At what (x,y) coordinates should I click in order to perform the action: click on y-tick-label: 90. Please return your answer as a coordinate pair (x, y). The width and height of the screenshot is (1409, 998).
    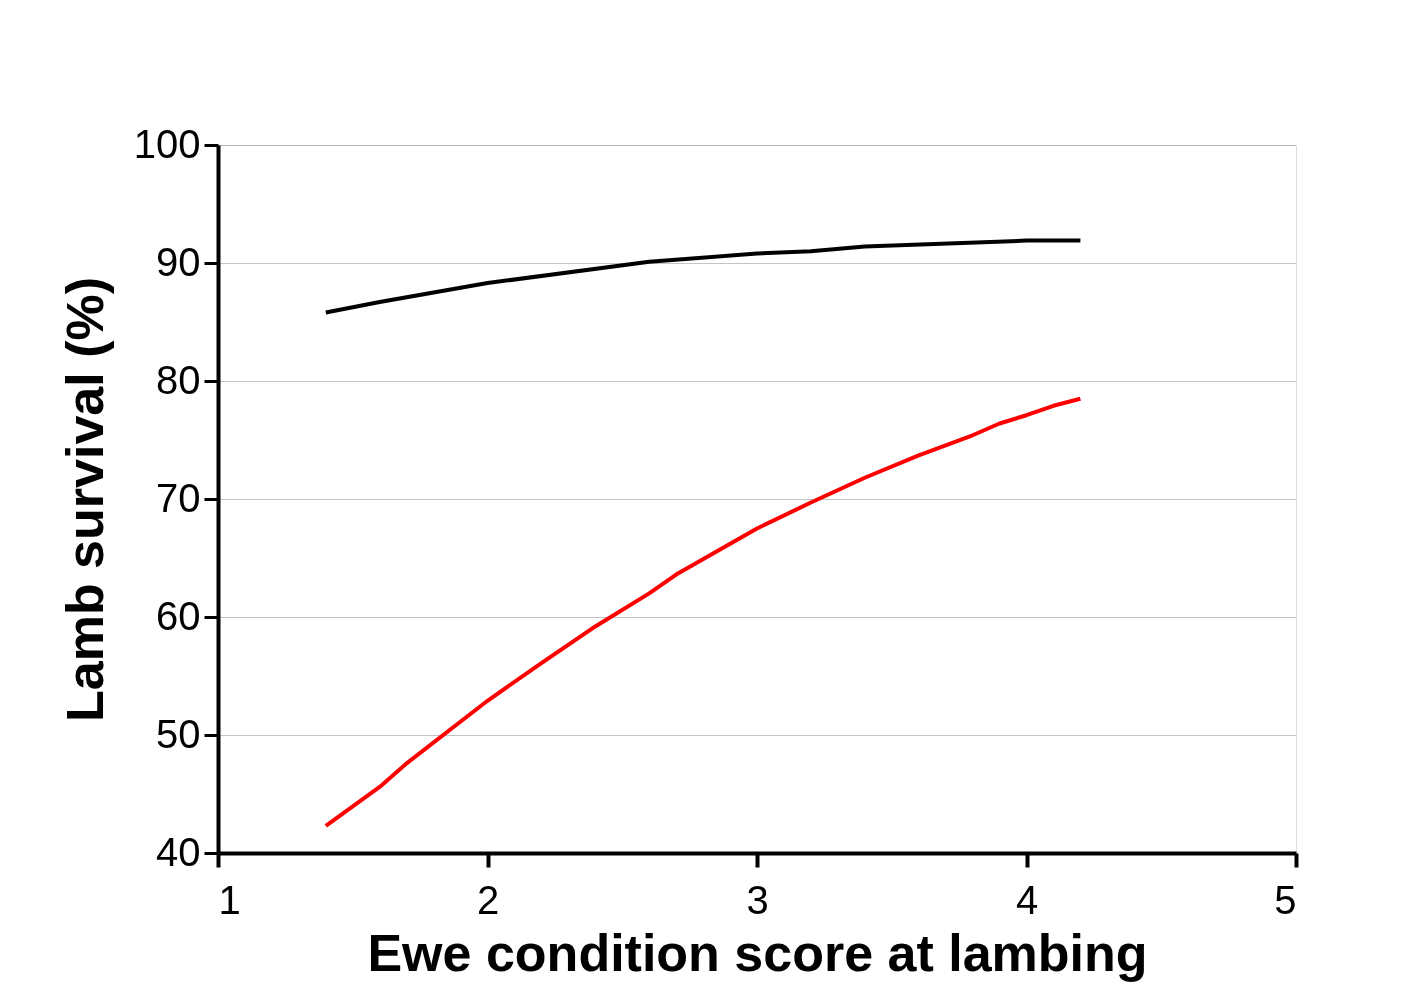
    Looking at the image, I should click on (178, 261).